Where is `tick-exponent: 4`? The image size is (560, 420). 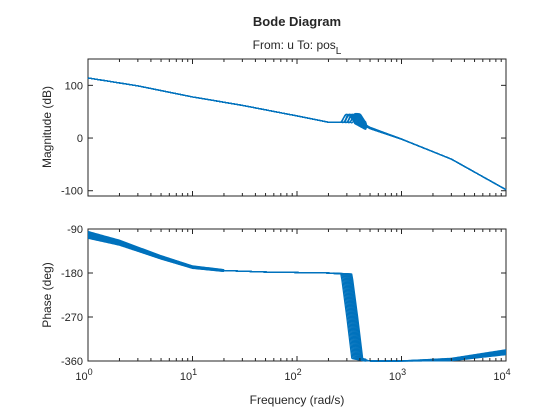 tick-exponent: 4 is located at coordinates (508, 372).